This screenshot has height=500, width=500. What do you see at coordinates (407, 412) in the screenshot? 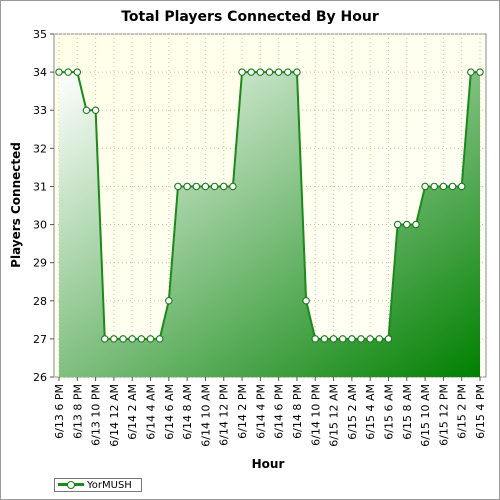
I see `x-tick-label: 6/15 8 AM` at bounding box center [407, 412].